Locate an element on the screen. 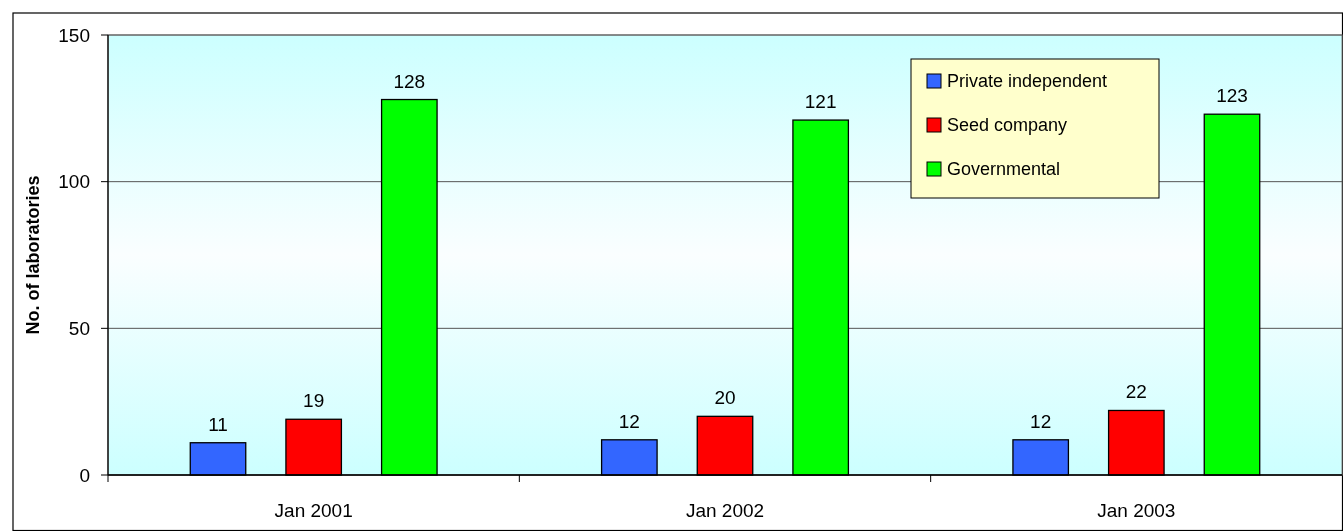  data-label: 20 is located at coordinates (725, 398).